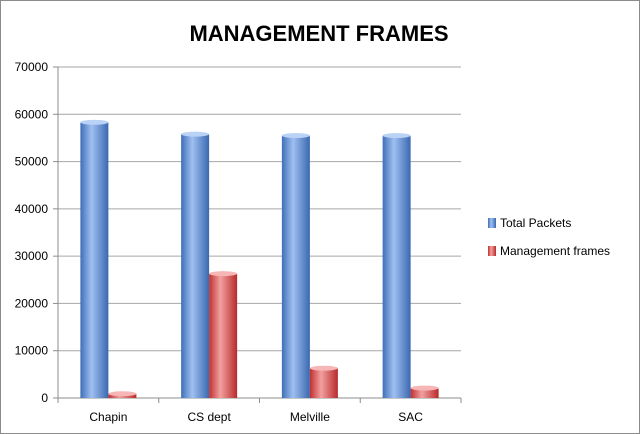 This screenshot has height=434, width=640. Describe the element at coordinates (424, 393) in the screenshot. I see `bar-management-frames-sac` at that location.